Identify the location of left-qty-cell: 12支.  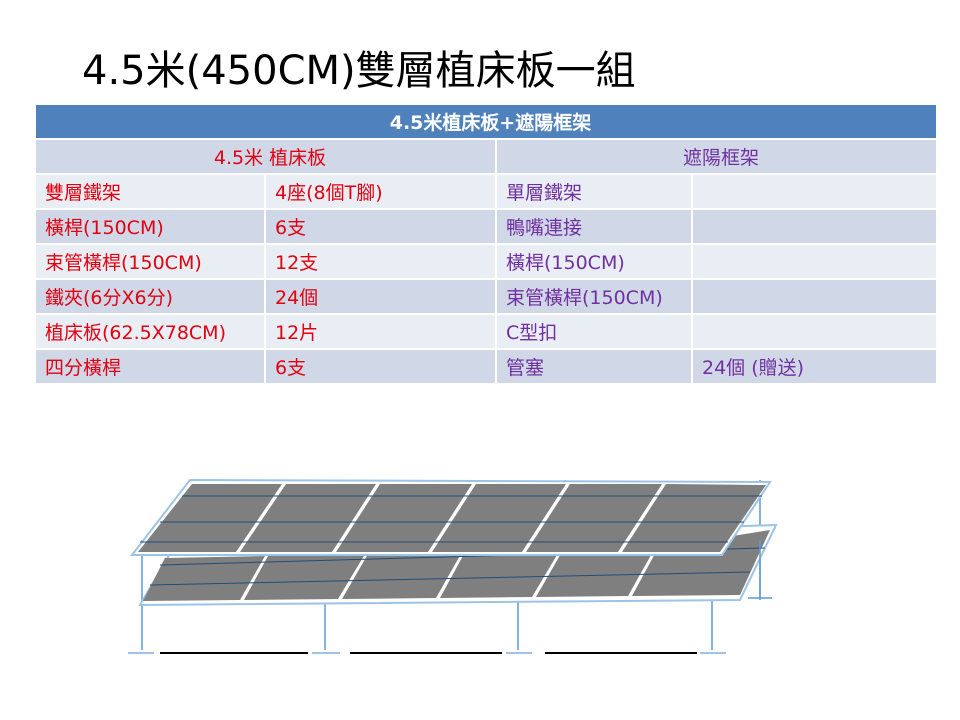
(380, 261).